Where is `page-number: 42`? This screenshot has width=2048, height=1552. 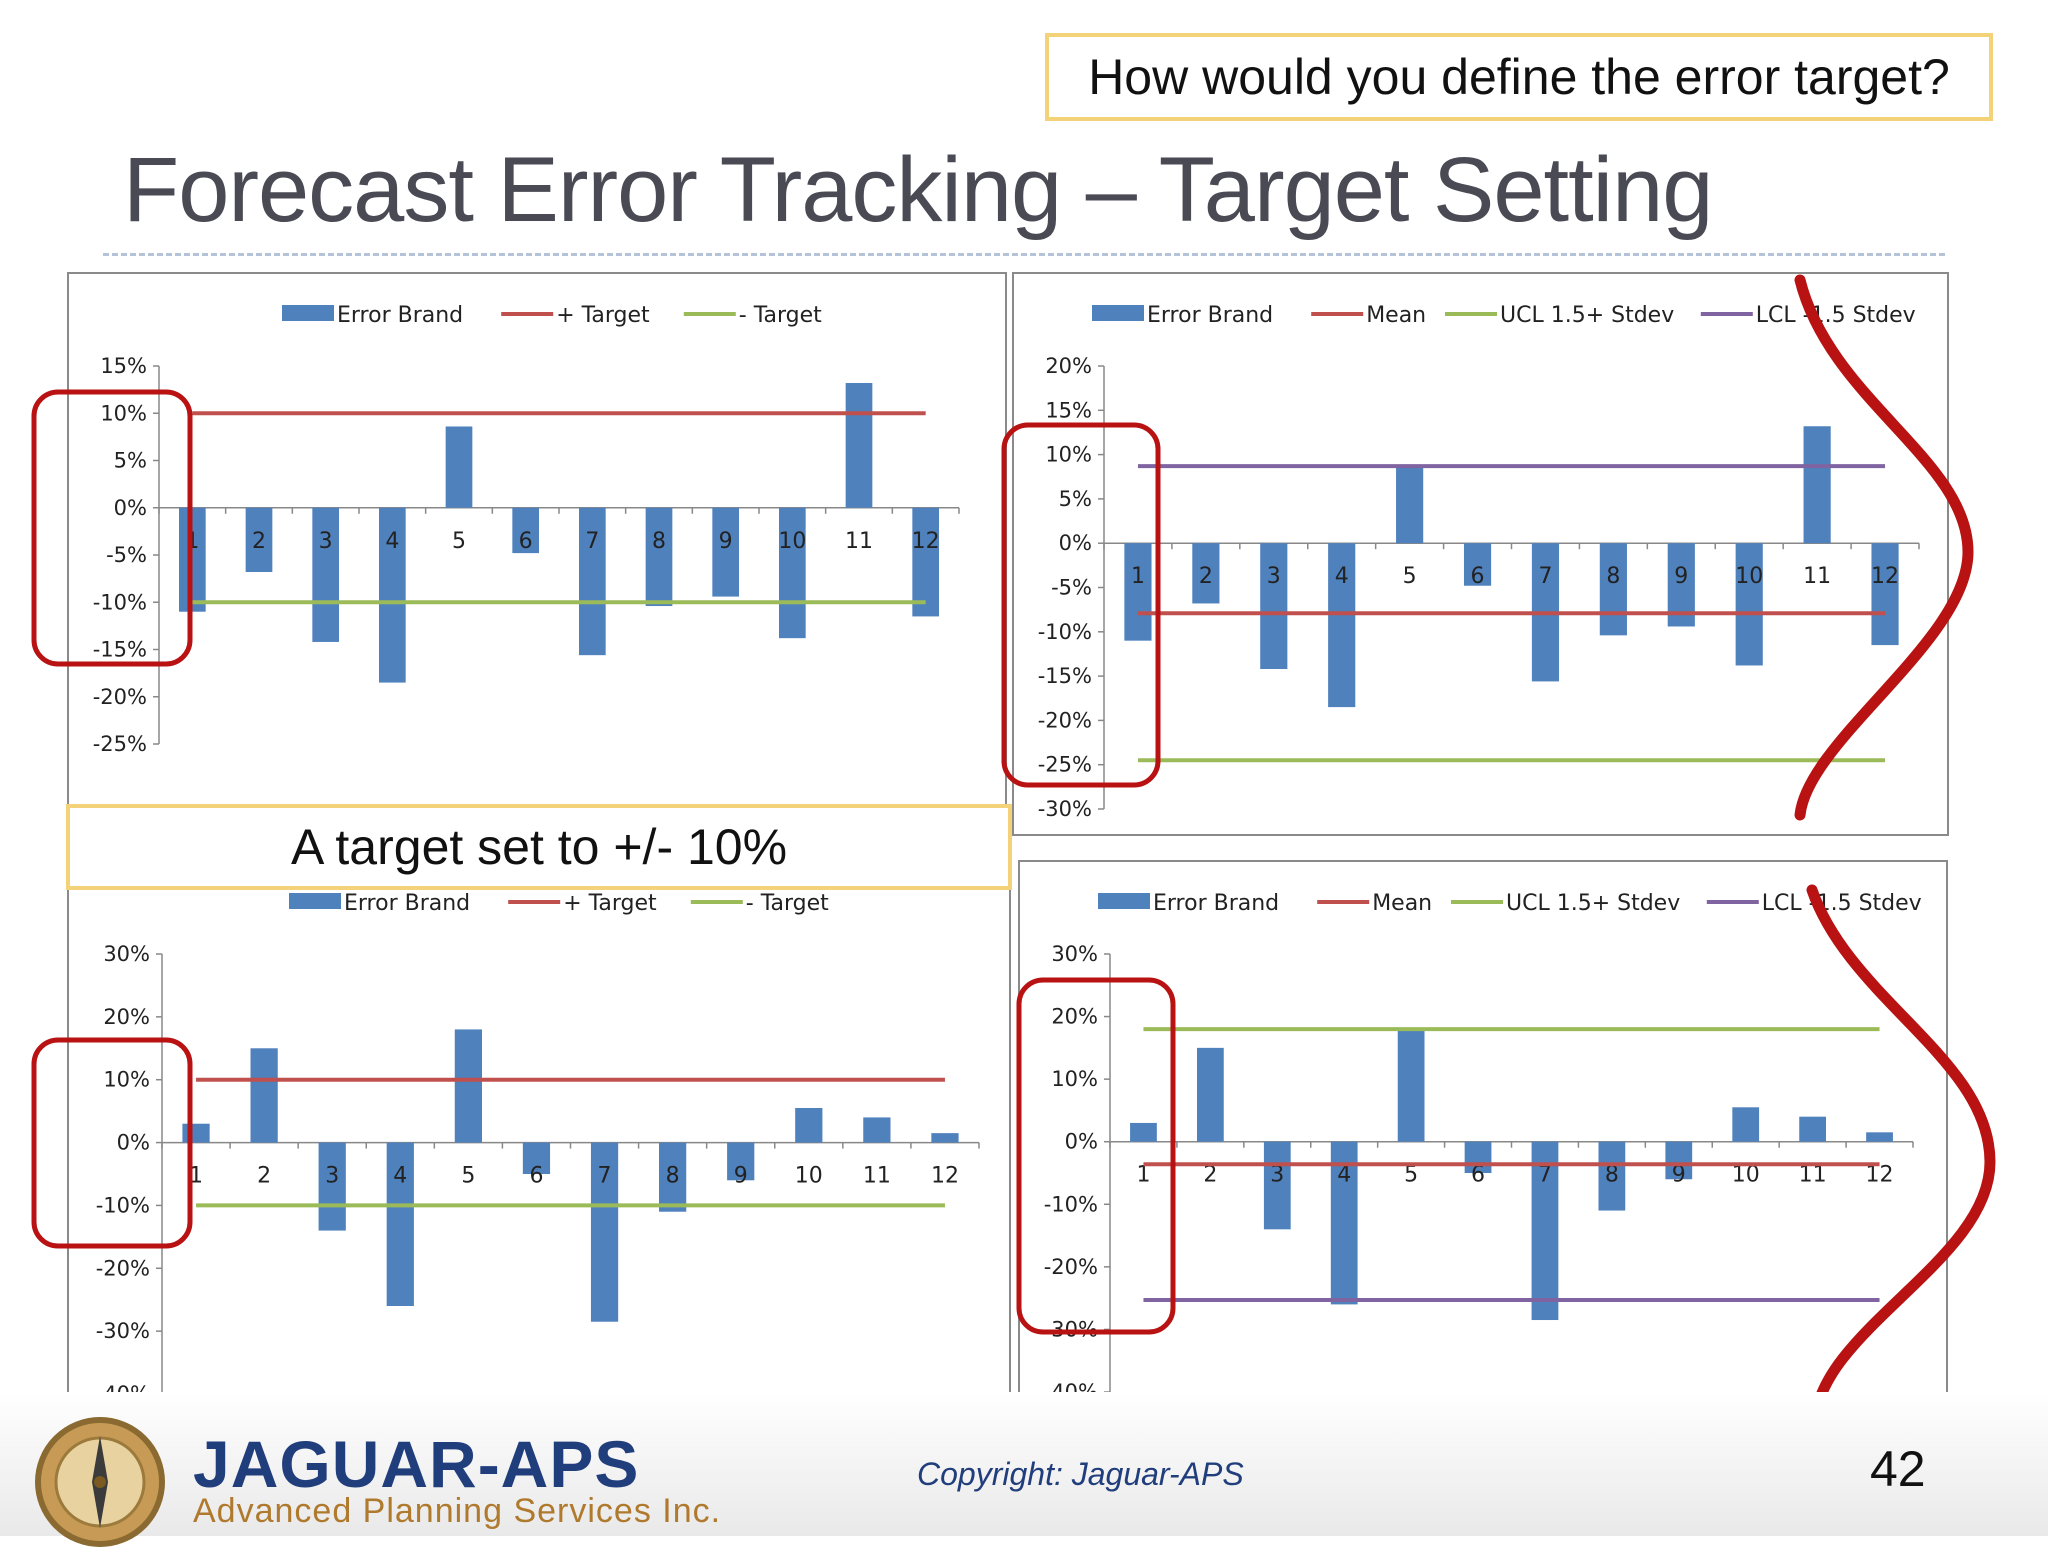 page-number: 42 is located at coordinates (1898, 1469).